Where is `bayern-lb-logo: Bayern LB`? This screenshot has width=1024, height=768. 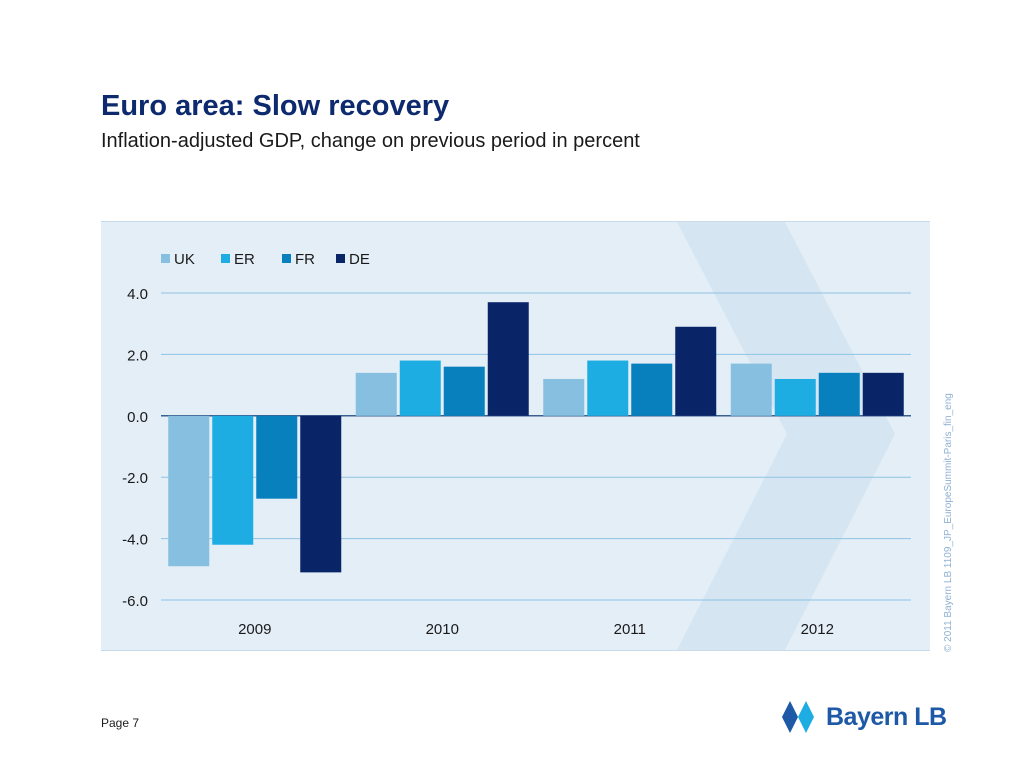 bayern-lb-logo: Bayern LB is located at coordinates (863, 717).